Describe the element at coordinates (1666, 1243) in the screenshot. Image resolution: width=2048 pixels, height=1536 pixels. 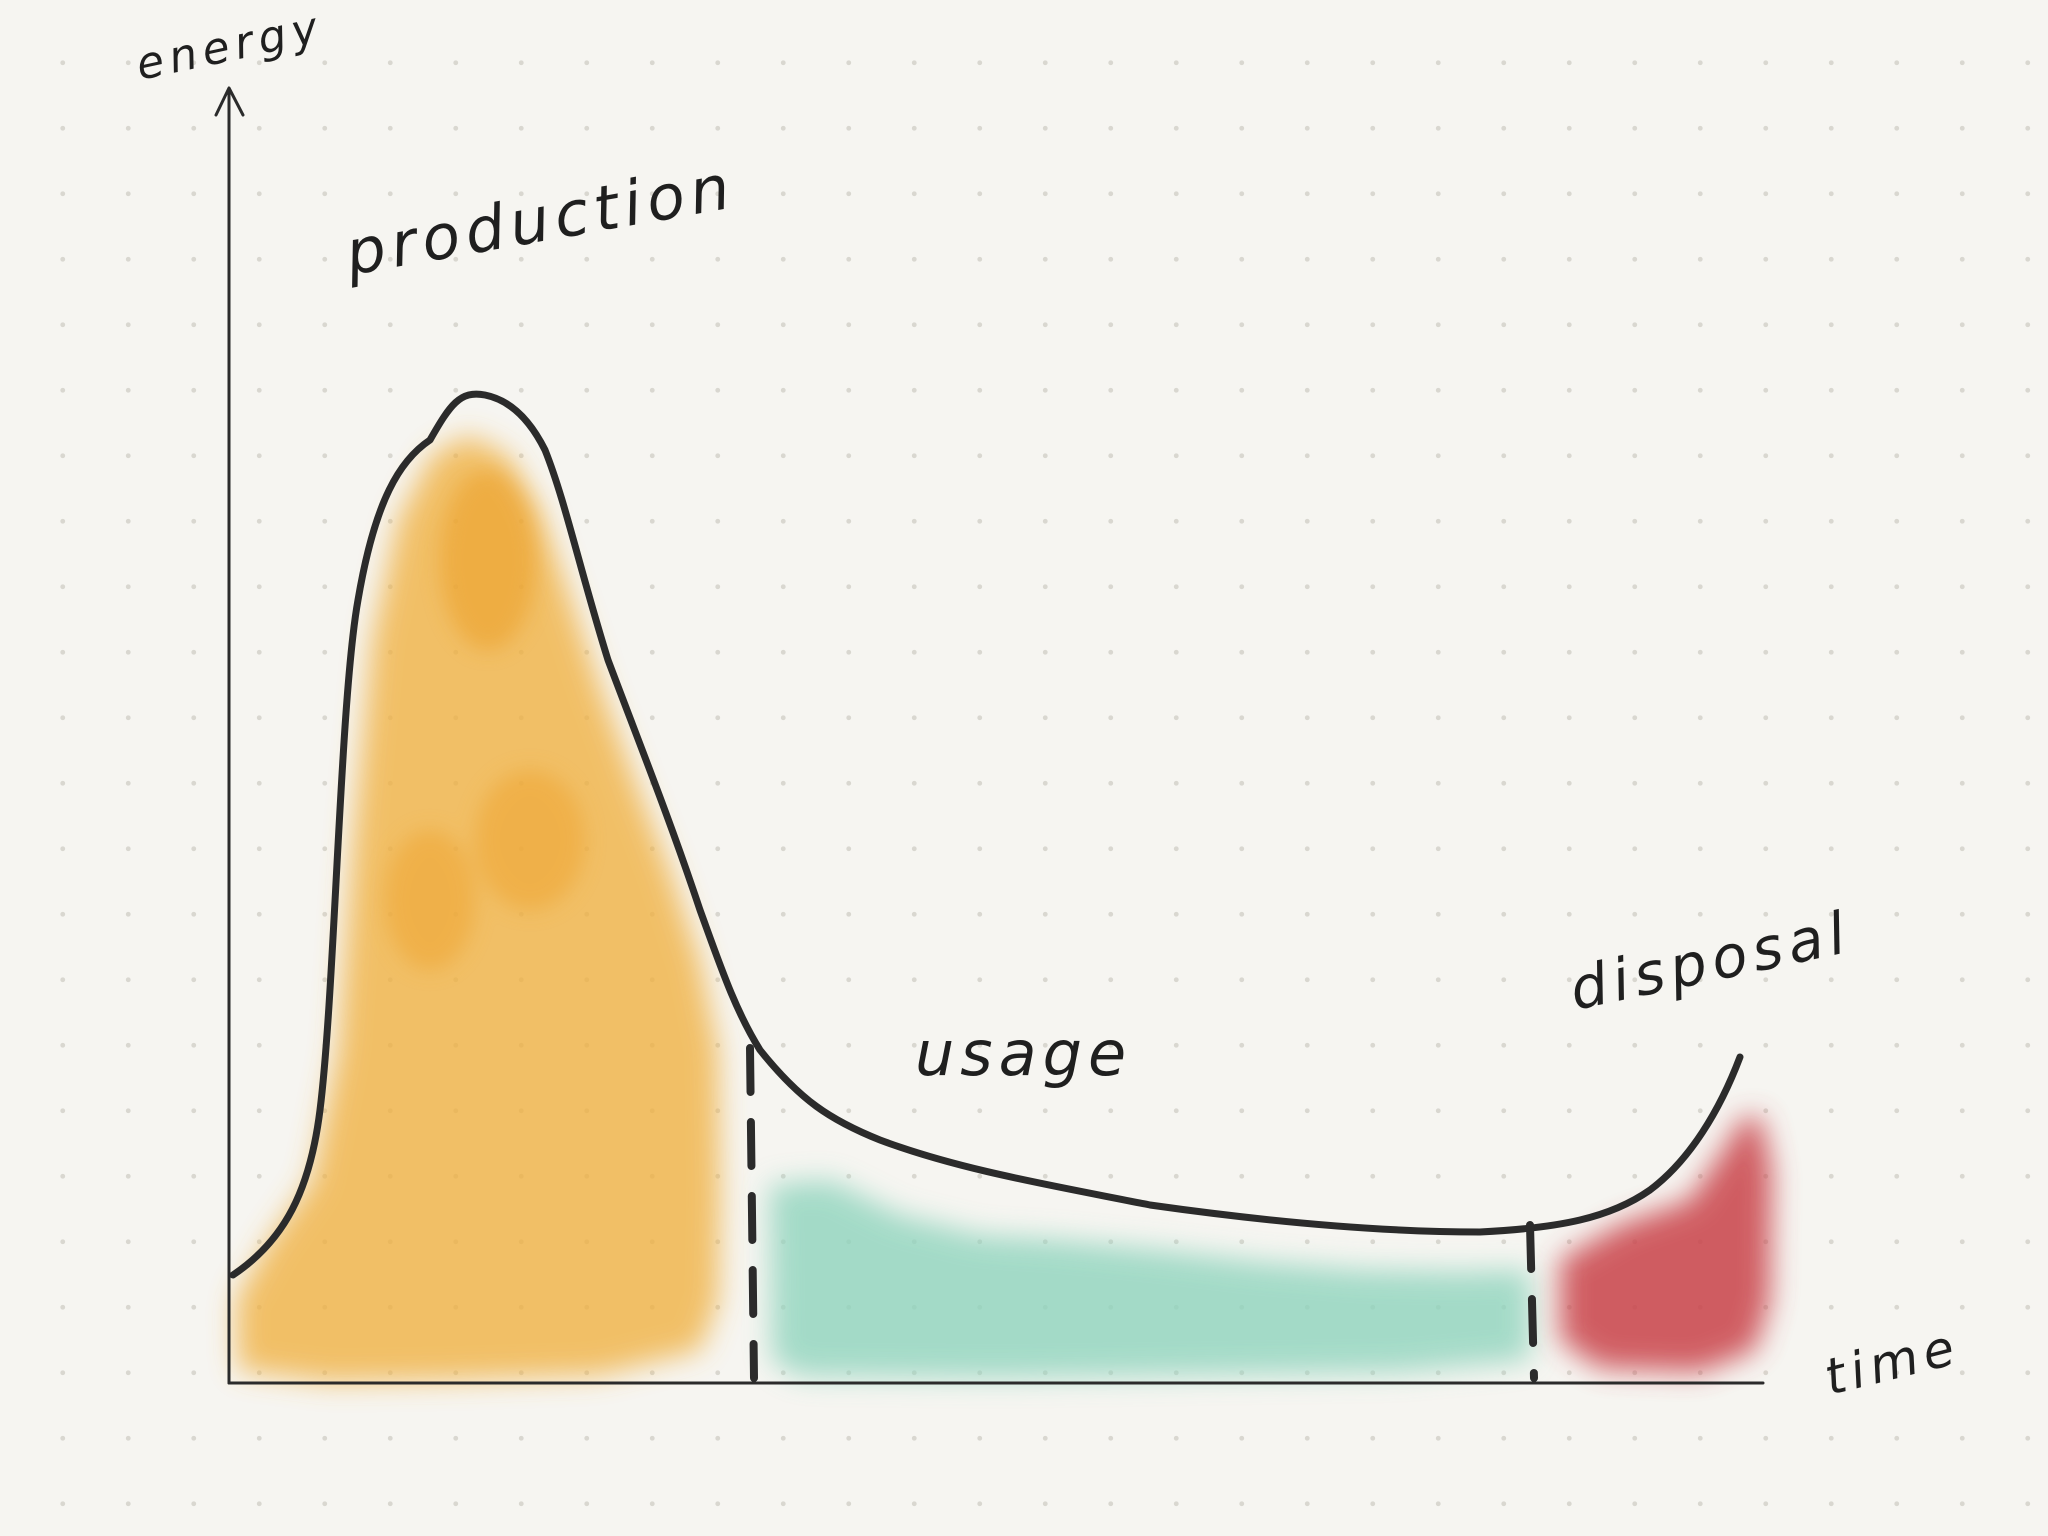
I see `disposal-fill` at that location.